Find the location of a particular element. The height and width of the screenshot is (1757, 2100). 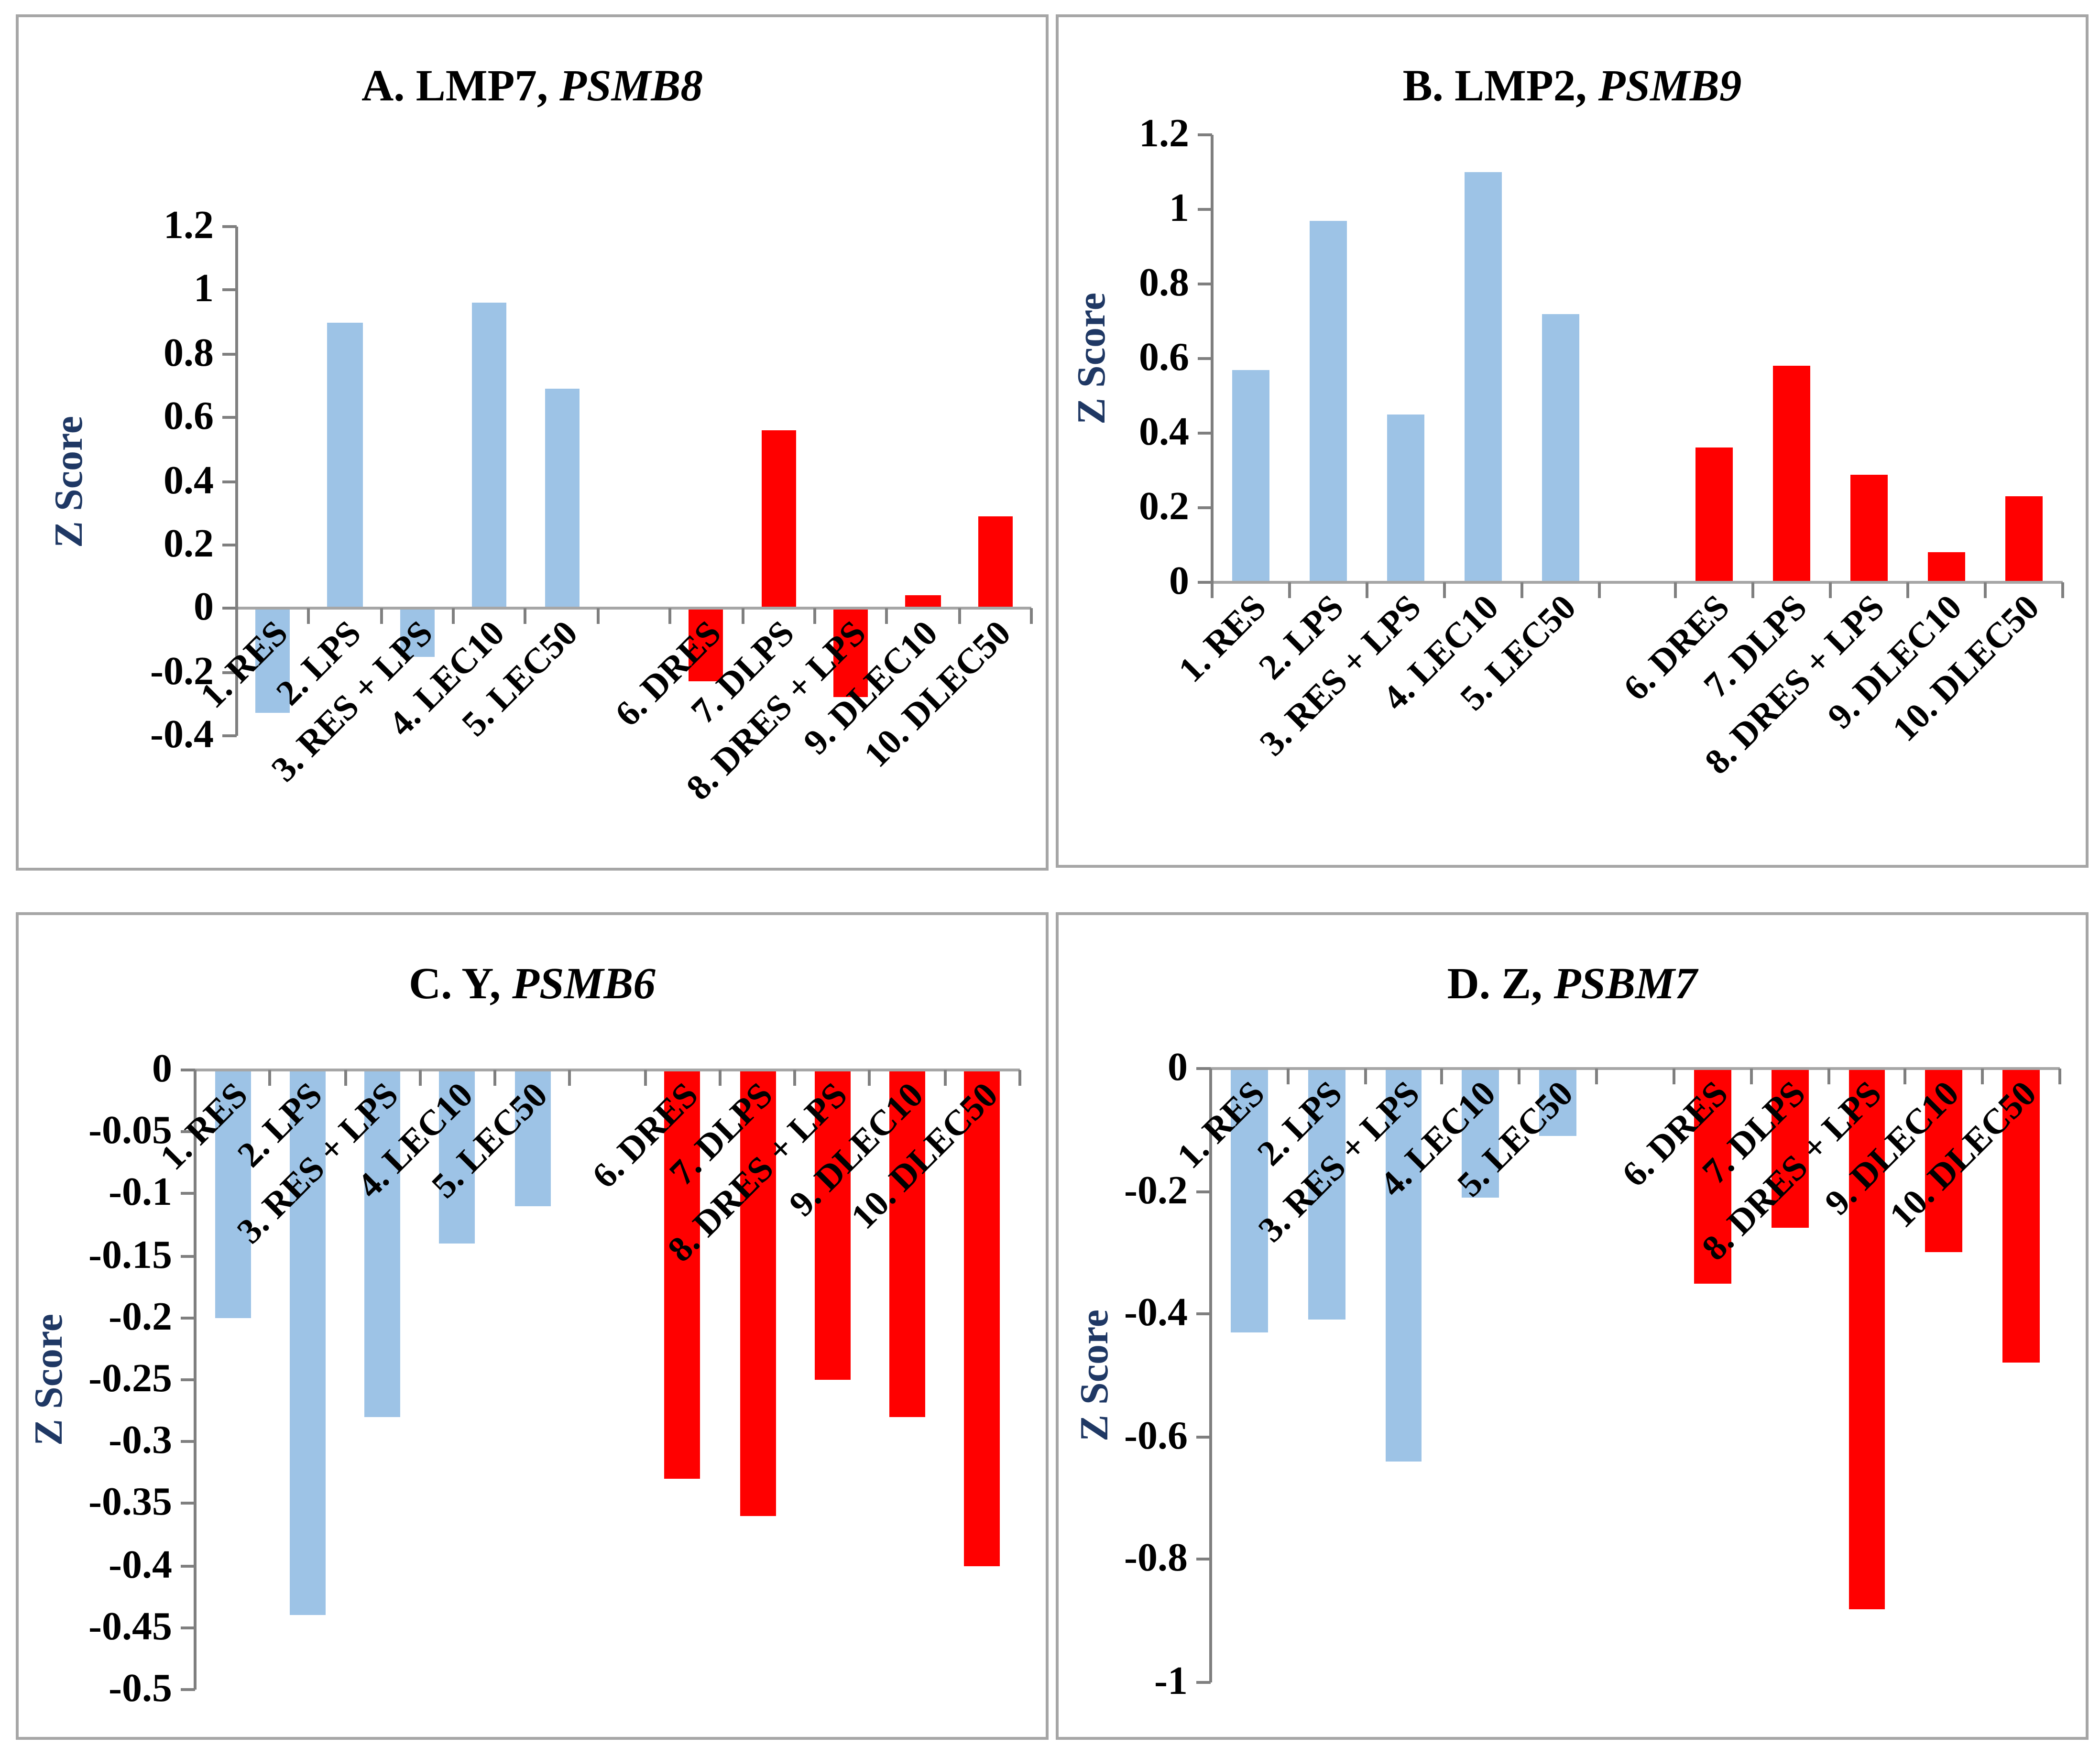

panel-title: C. Y, PSMB6 is located at coordinates (532, 984).